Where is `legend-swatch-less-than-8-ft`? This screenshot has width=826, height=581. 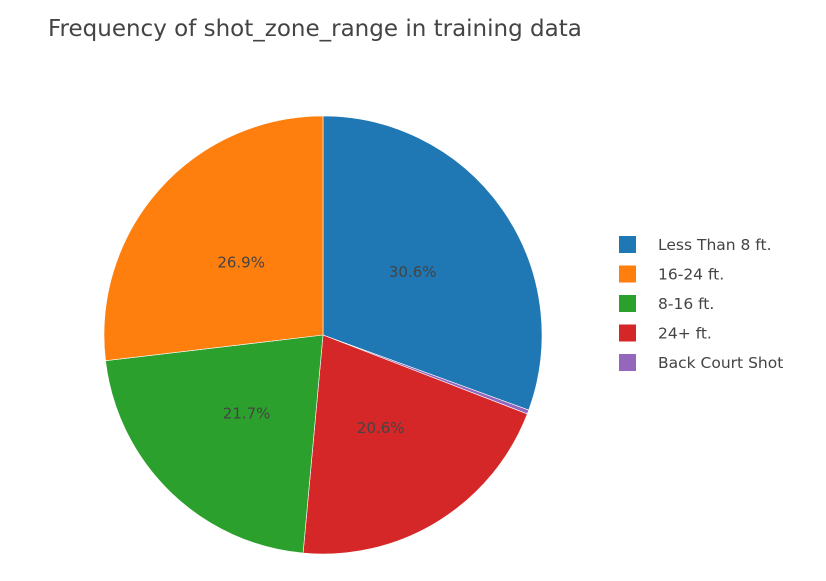
legend-swatch-less-than-8-ft is located at coordinates (627, 244).